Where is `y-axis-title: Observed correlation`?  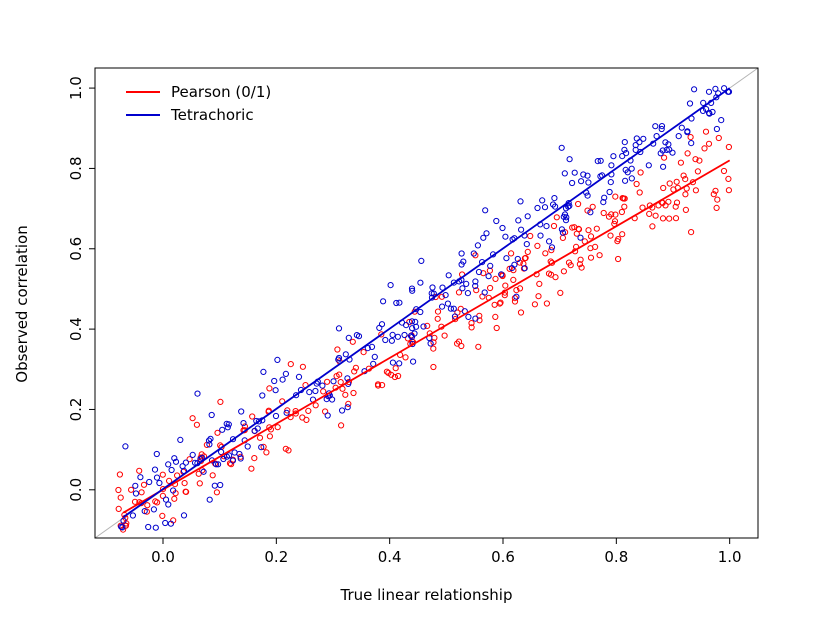
y-axis-title: Observed correlation is located at coordinates (22, 304).